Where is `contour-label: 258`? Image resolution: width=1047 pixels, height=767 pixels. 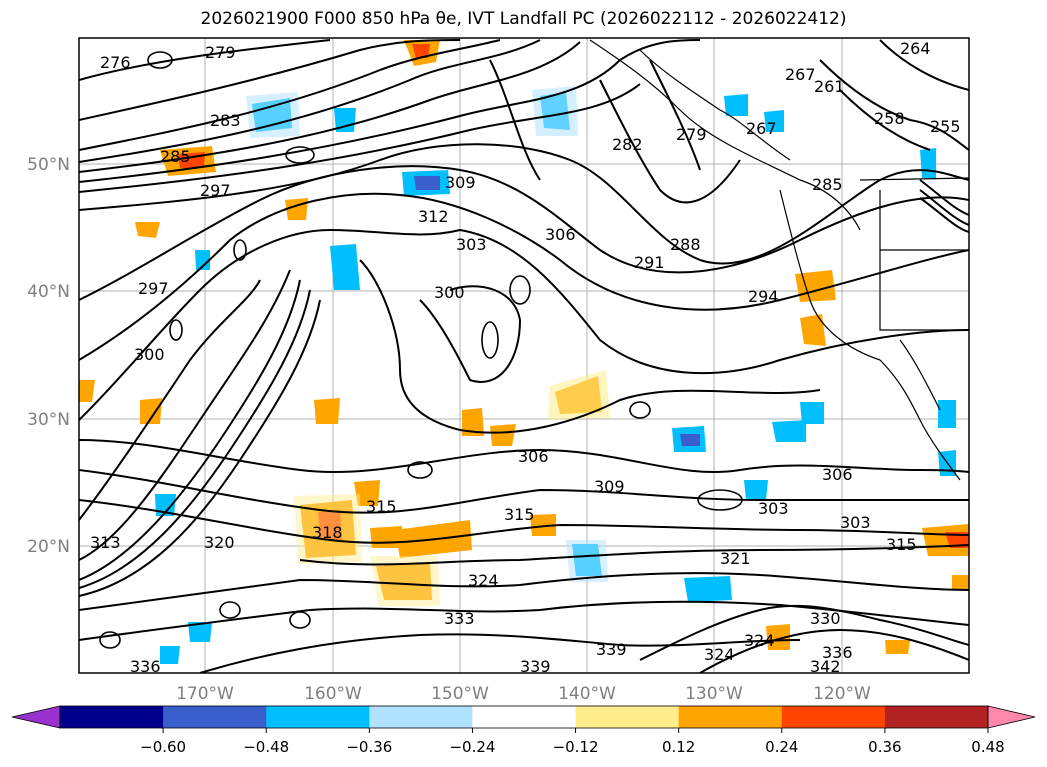
contour-label: 258 is located at coordinates (889, 118).